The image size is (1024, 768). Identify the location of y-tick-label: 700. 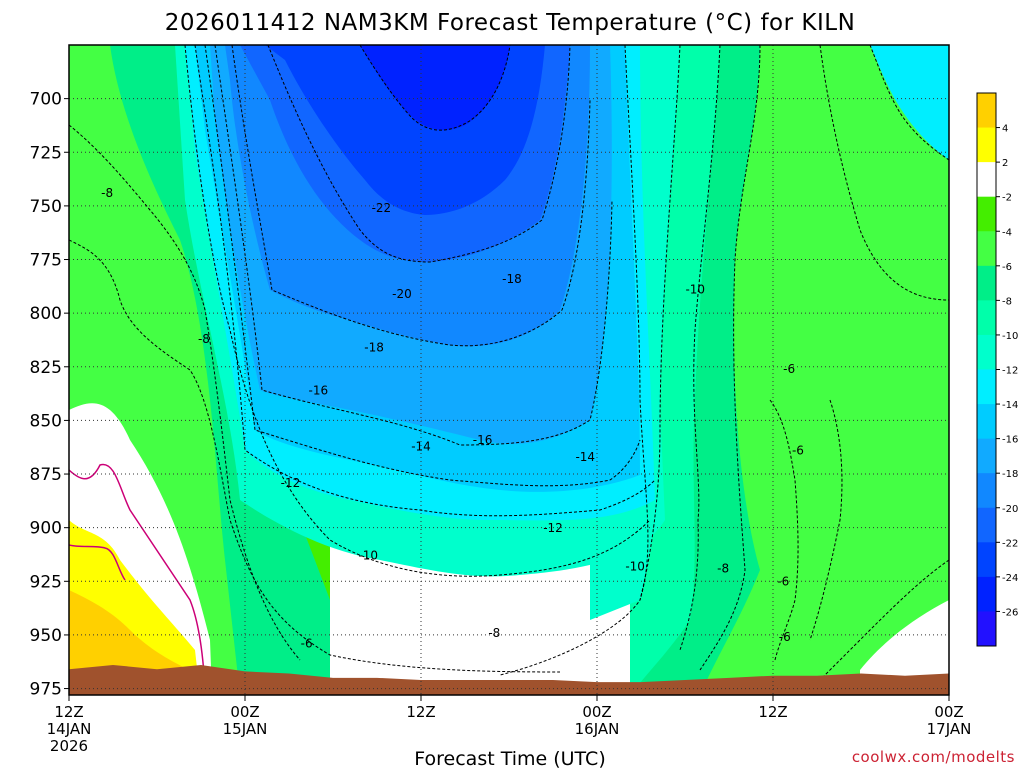
(46, 100).